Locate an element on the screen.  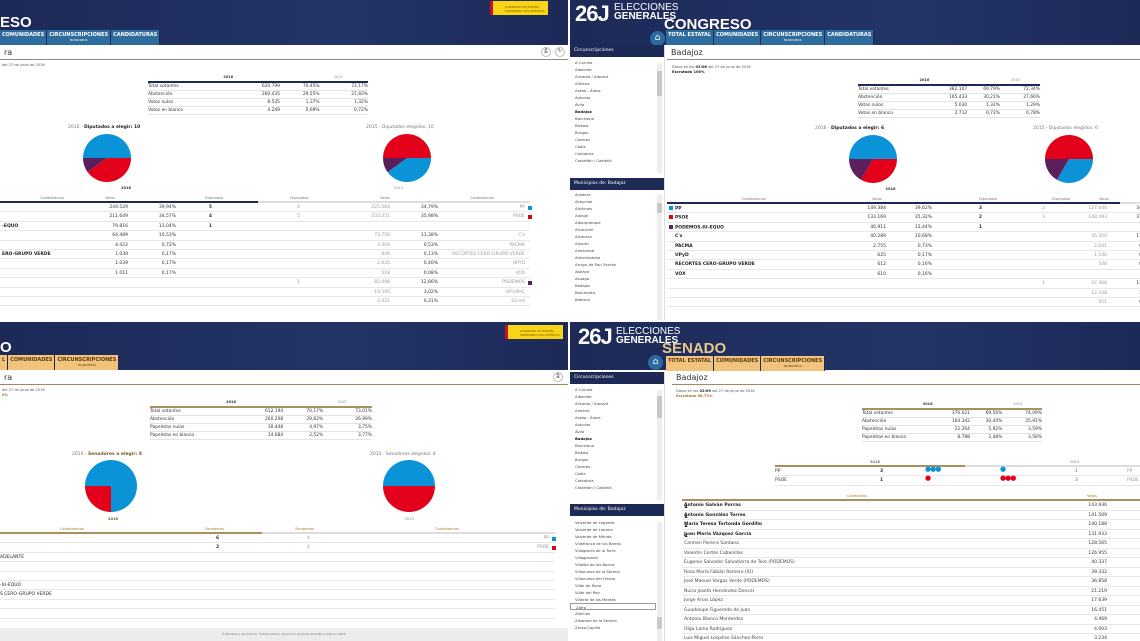
party-color-square is located at coordinates (554, 548).